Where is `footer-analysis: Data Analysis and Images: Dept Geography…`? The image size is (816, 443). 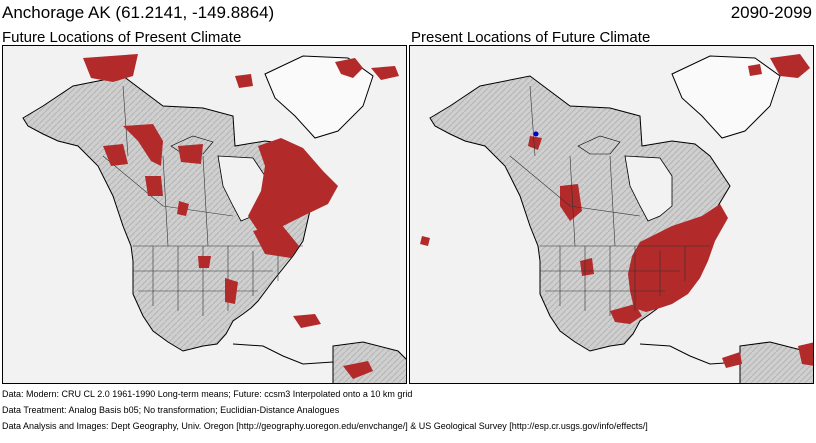 footer-analysis: Data Analysis and Images: Dept Geography… is located at coordinates (325, 426).